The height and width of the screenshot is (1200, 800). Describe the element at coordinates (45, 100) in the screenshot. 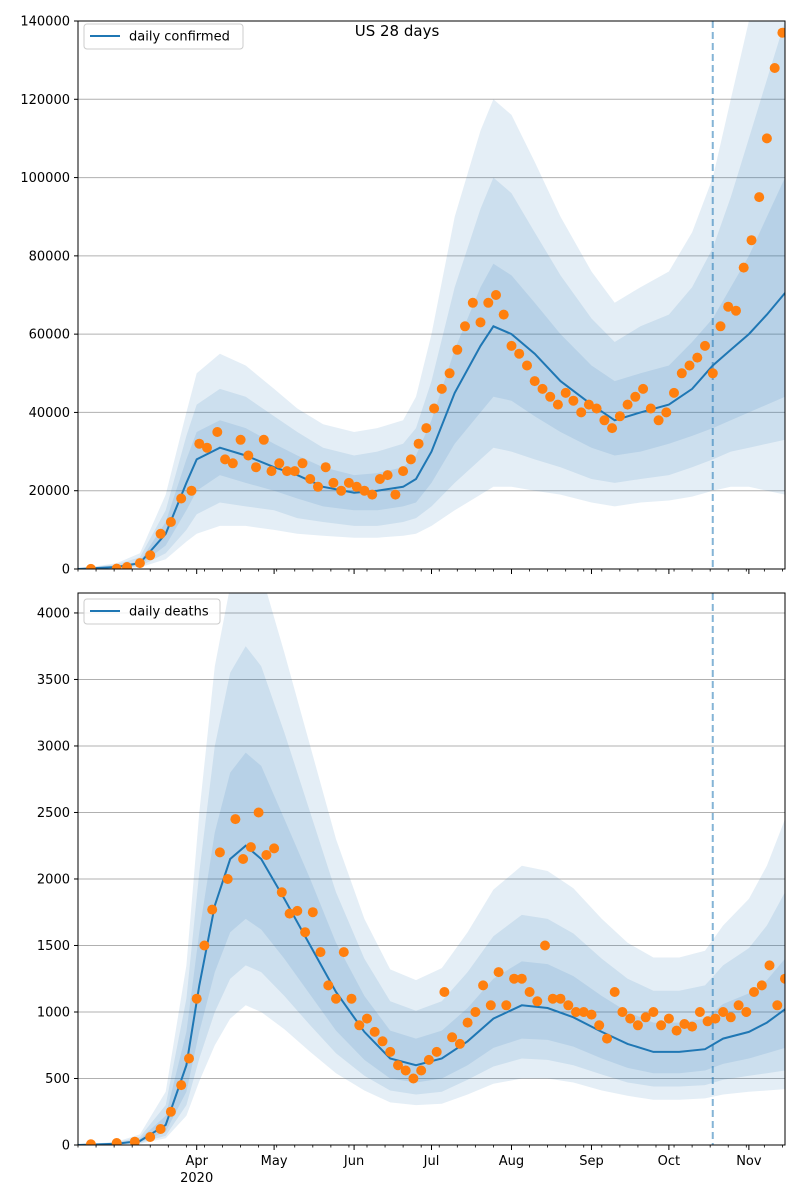

I see `y-tick-label: 120000` at that location.